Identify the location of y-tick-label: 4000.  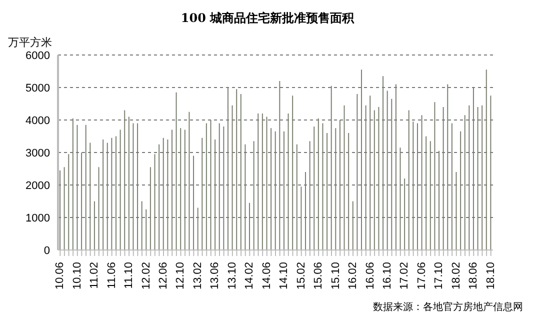
(38, 120).